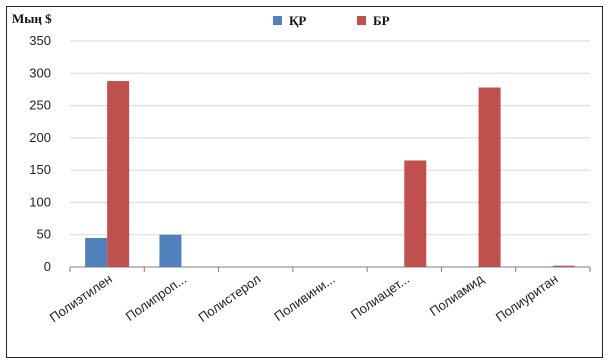 Image resolution: width=611 pixels, height=363 pixels. I want to click on y-tick-label: 100, so click(40, 201).